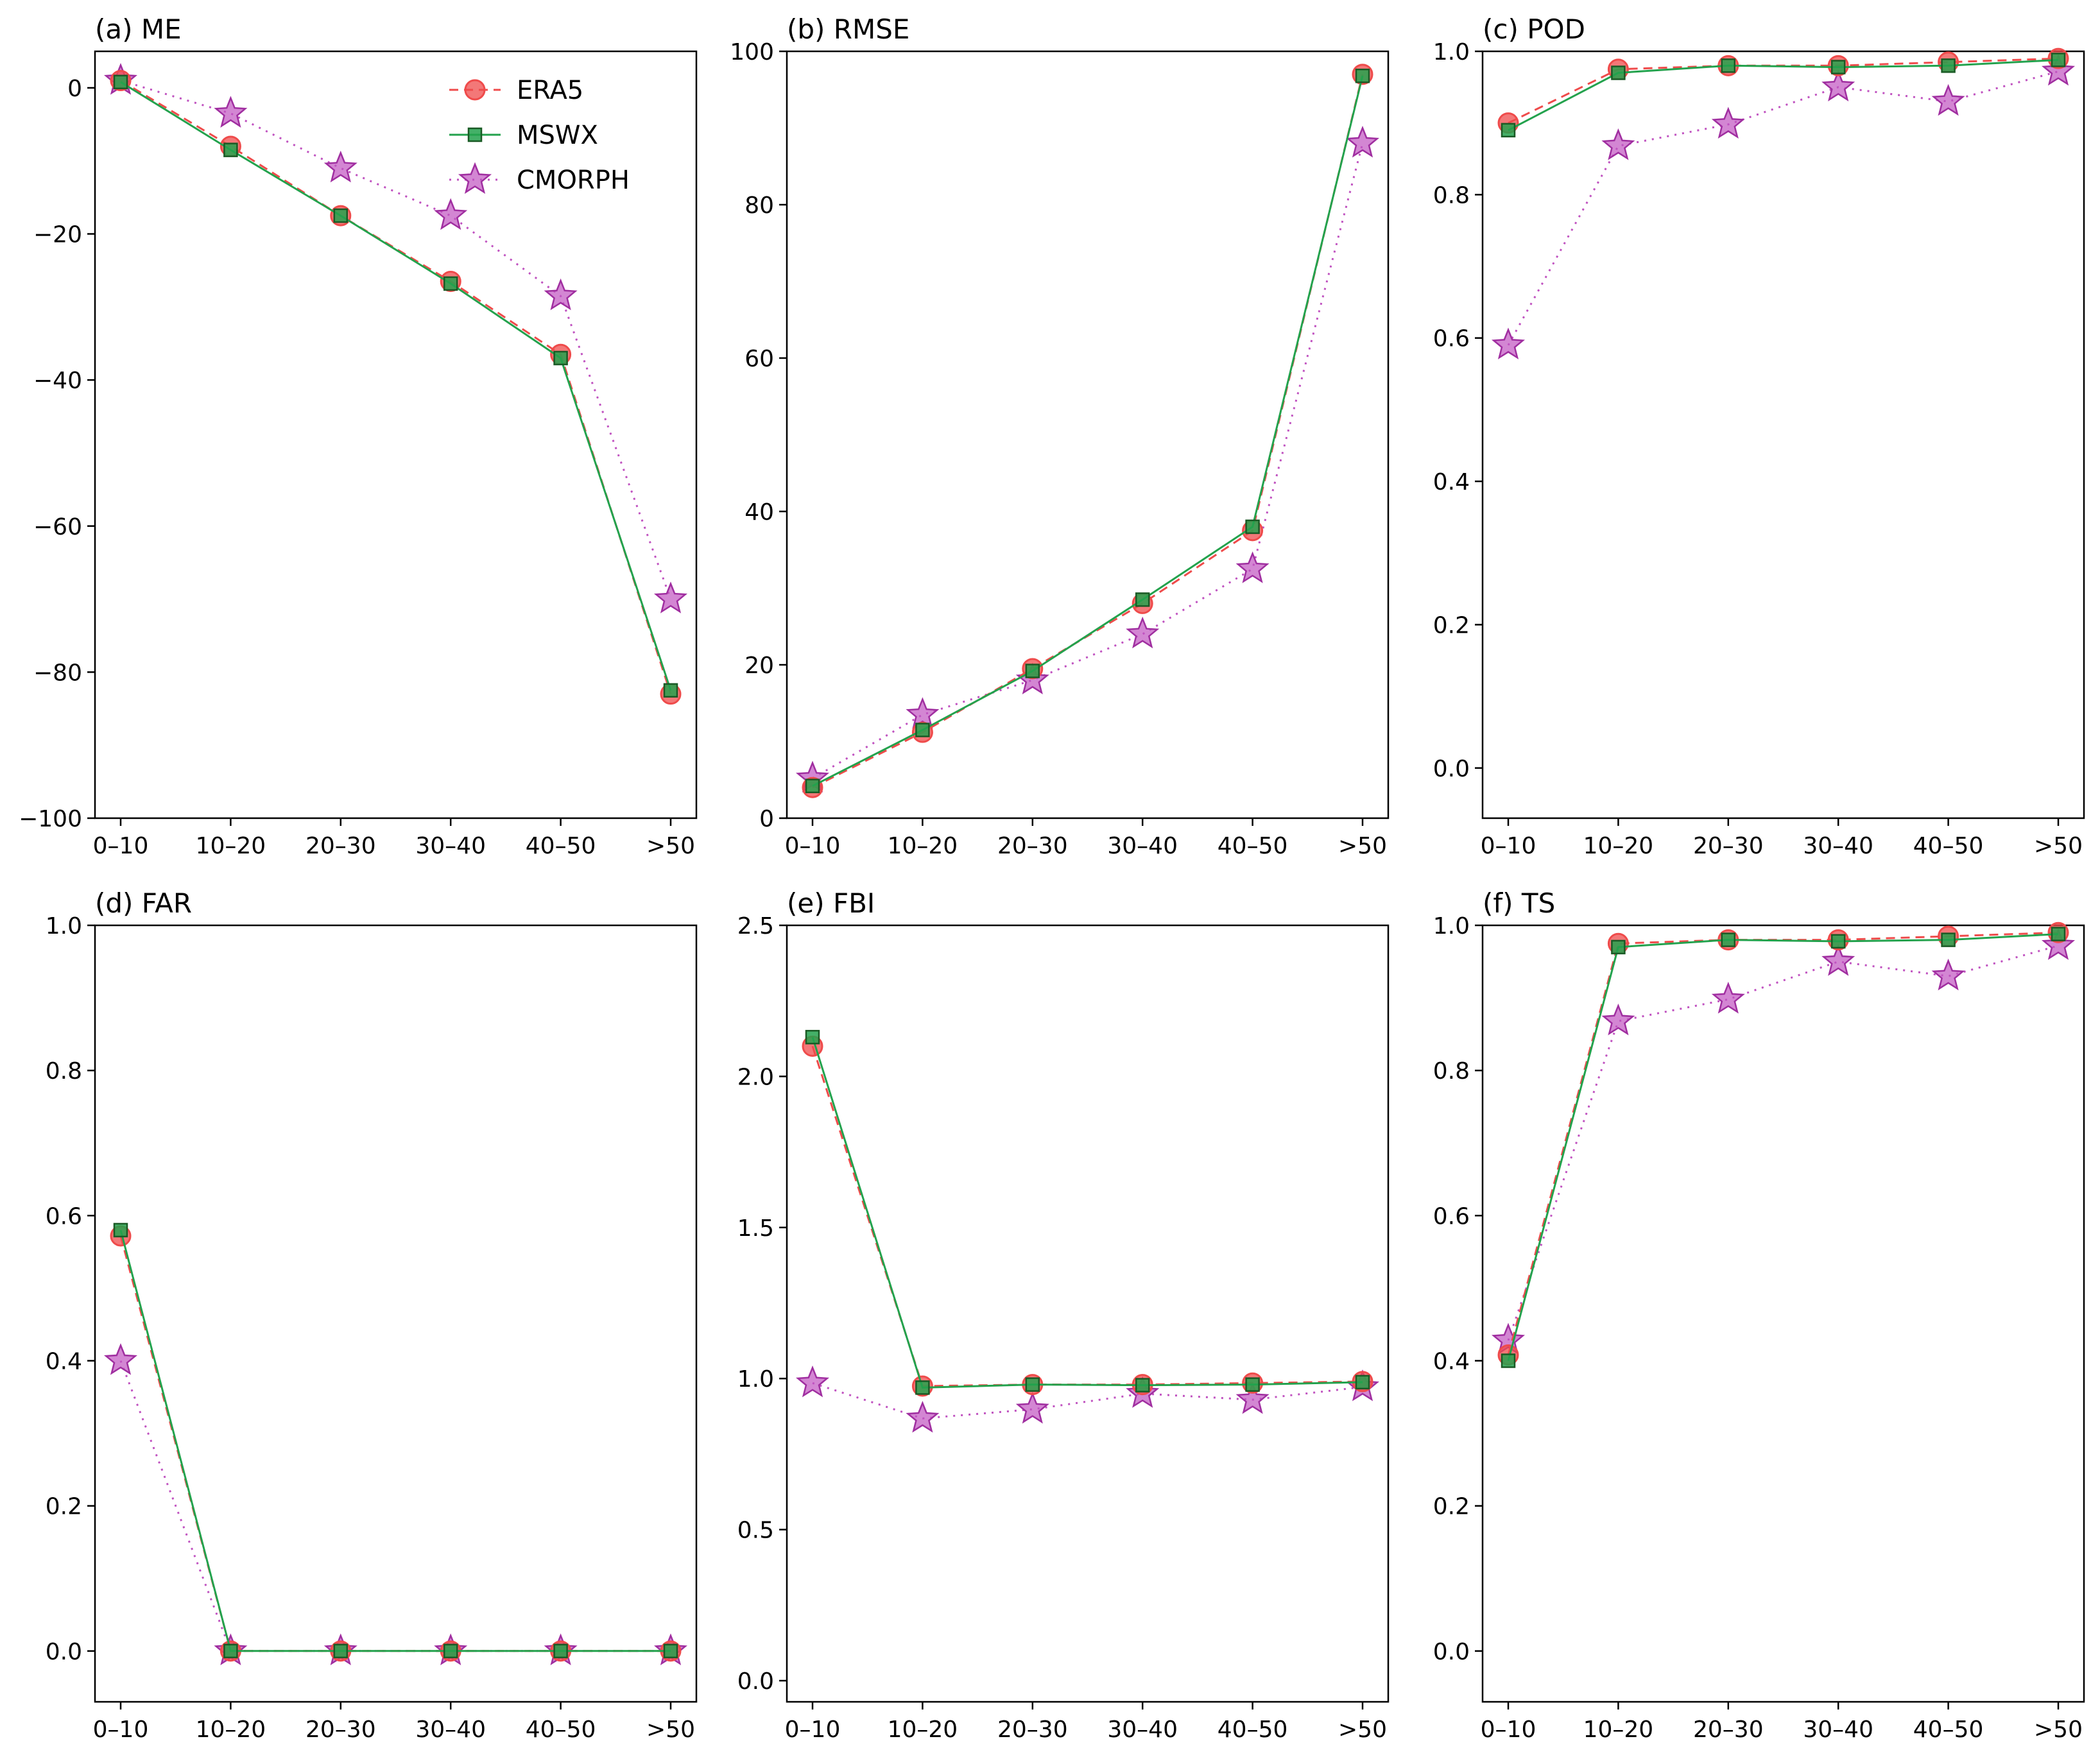  I want to click on y-tick-label: 0, so click(766, 819).